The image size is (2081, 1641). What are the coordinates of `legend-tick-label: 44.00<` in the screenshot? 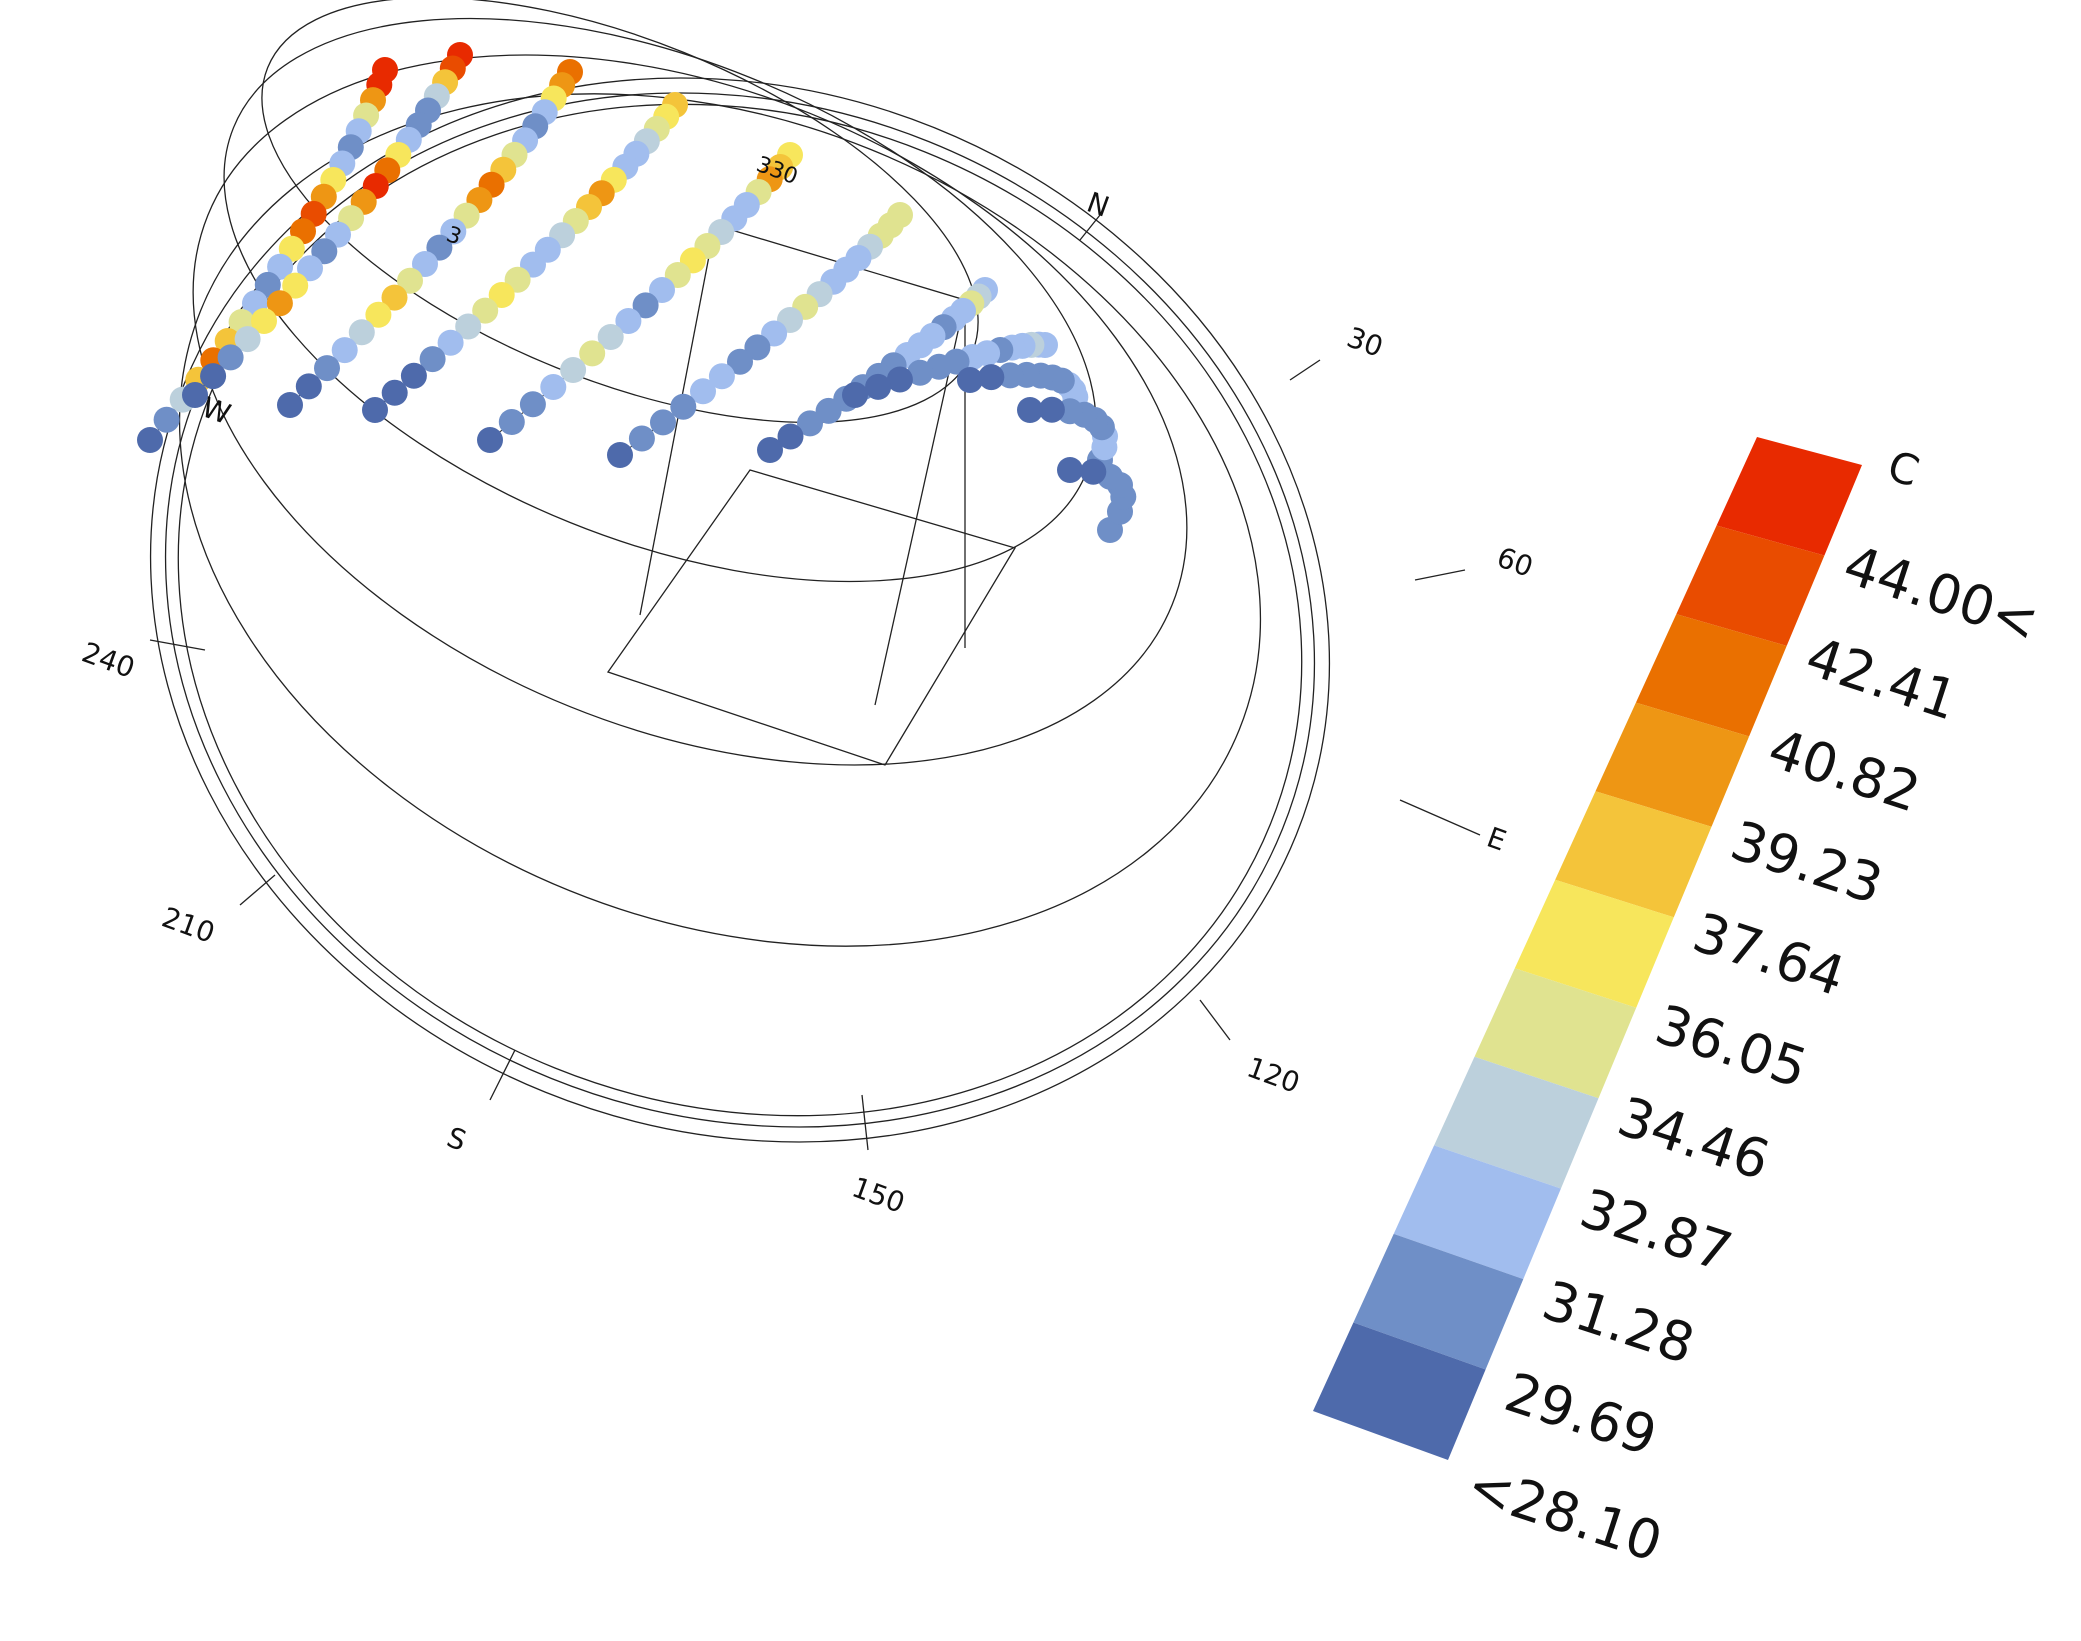 It's located at (1941, 594).